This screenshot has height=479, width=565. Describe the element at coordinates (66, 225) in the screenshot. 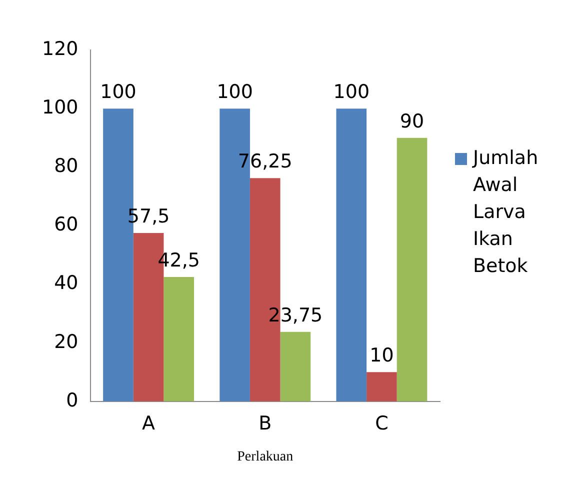

I see `y-tick-label: 60` at that location.